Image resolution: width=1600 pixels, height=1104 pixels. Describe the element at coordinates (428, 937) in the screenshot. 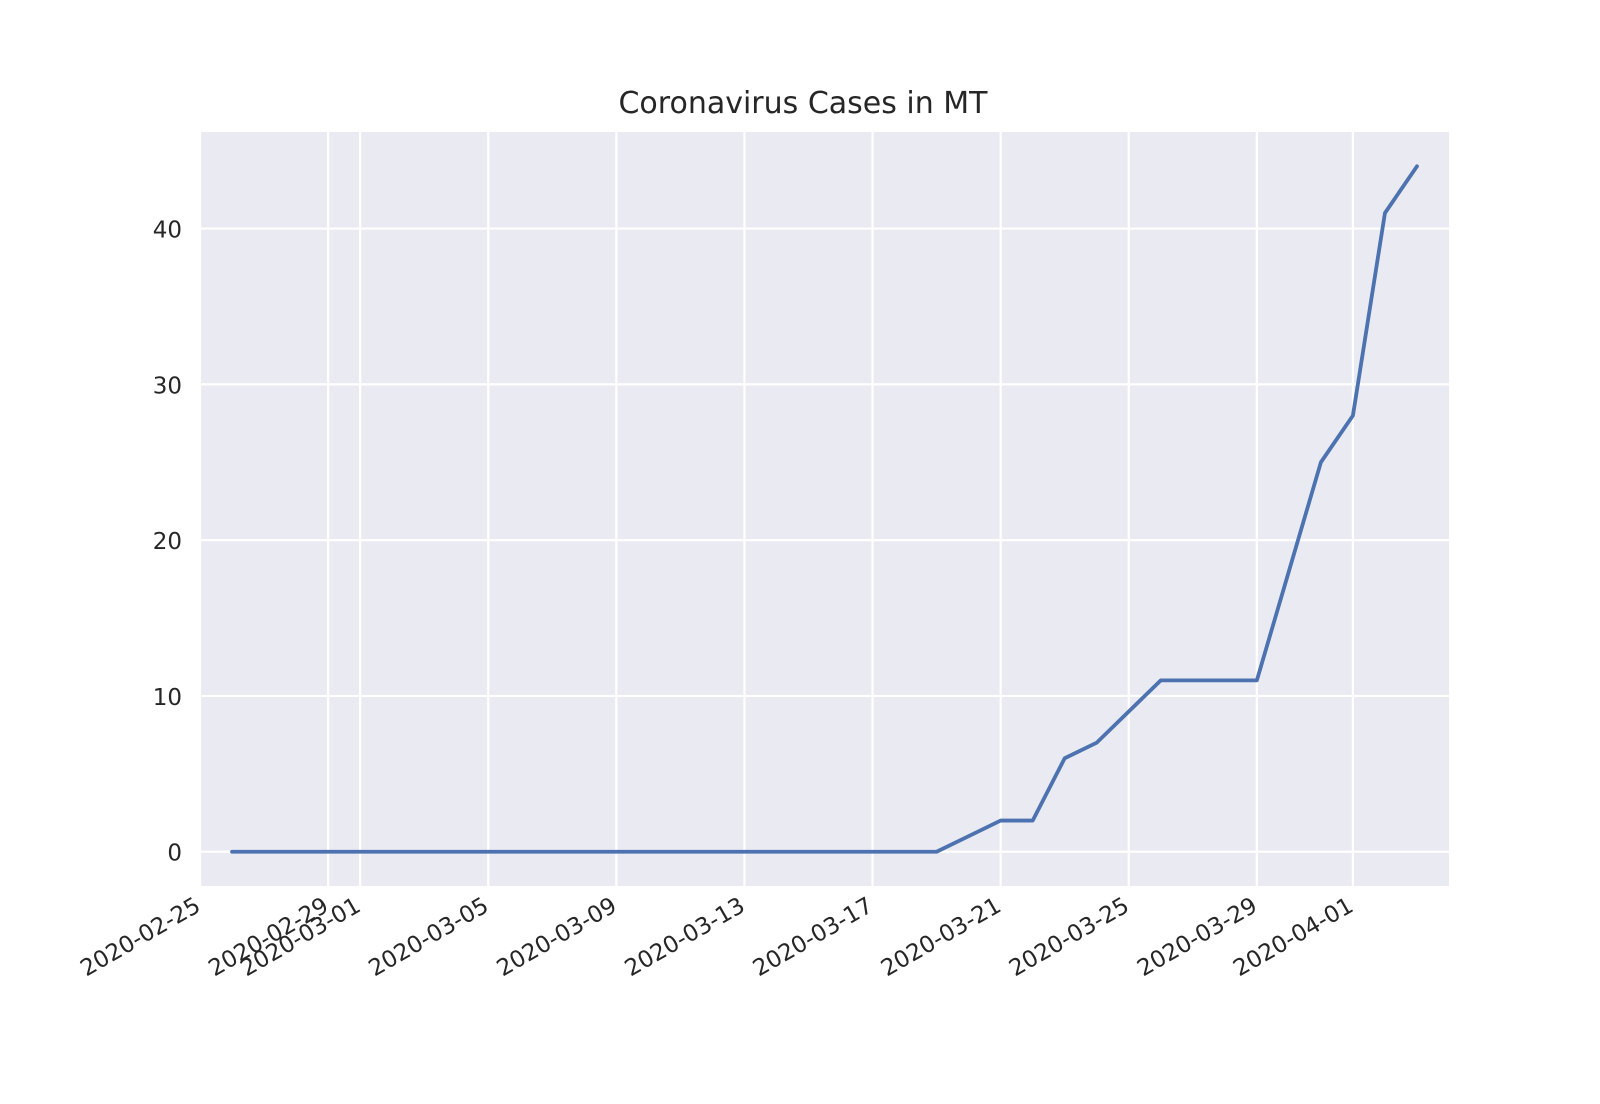

I see `x-tick-label: 2020-03-05` at that location.